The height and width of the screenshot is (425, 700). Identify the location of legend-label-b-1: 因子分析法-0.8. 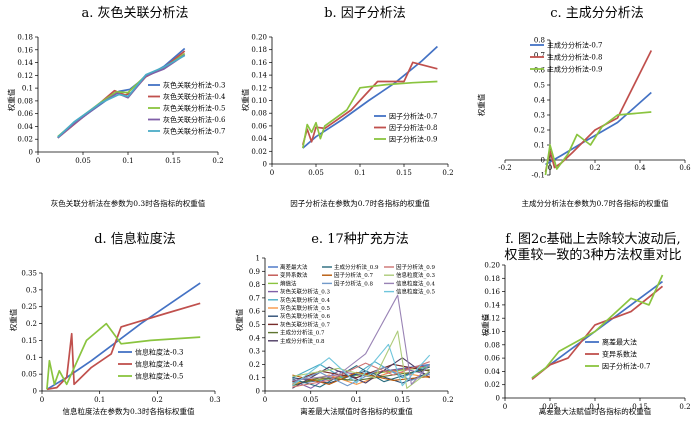
(413, 127).